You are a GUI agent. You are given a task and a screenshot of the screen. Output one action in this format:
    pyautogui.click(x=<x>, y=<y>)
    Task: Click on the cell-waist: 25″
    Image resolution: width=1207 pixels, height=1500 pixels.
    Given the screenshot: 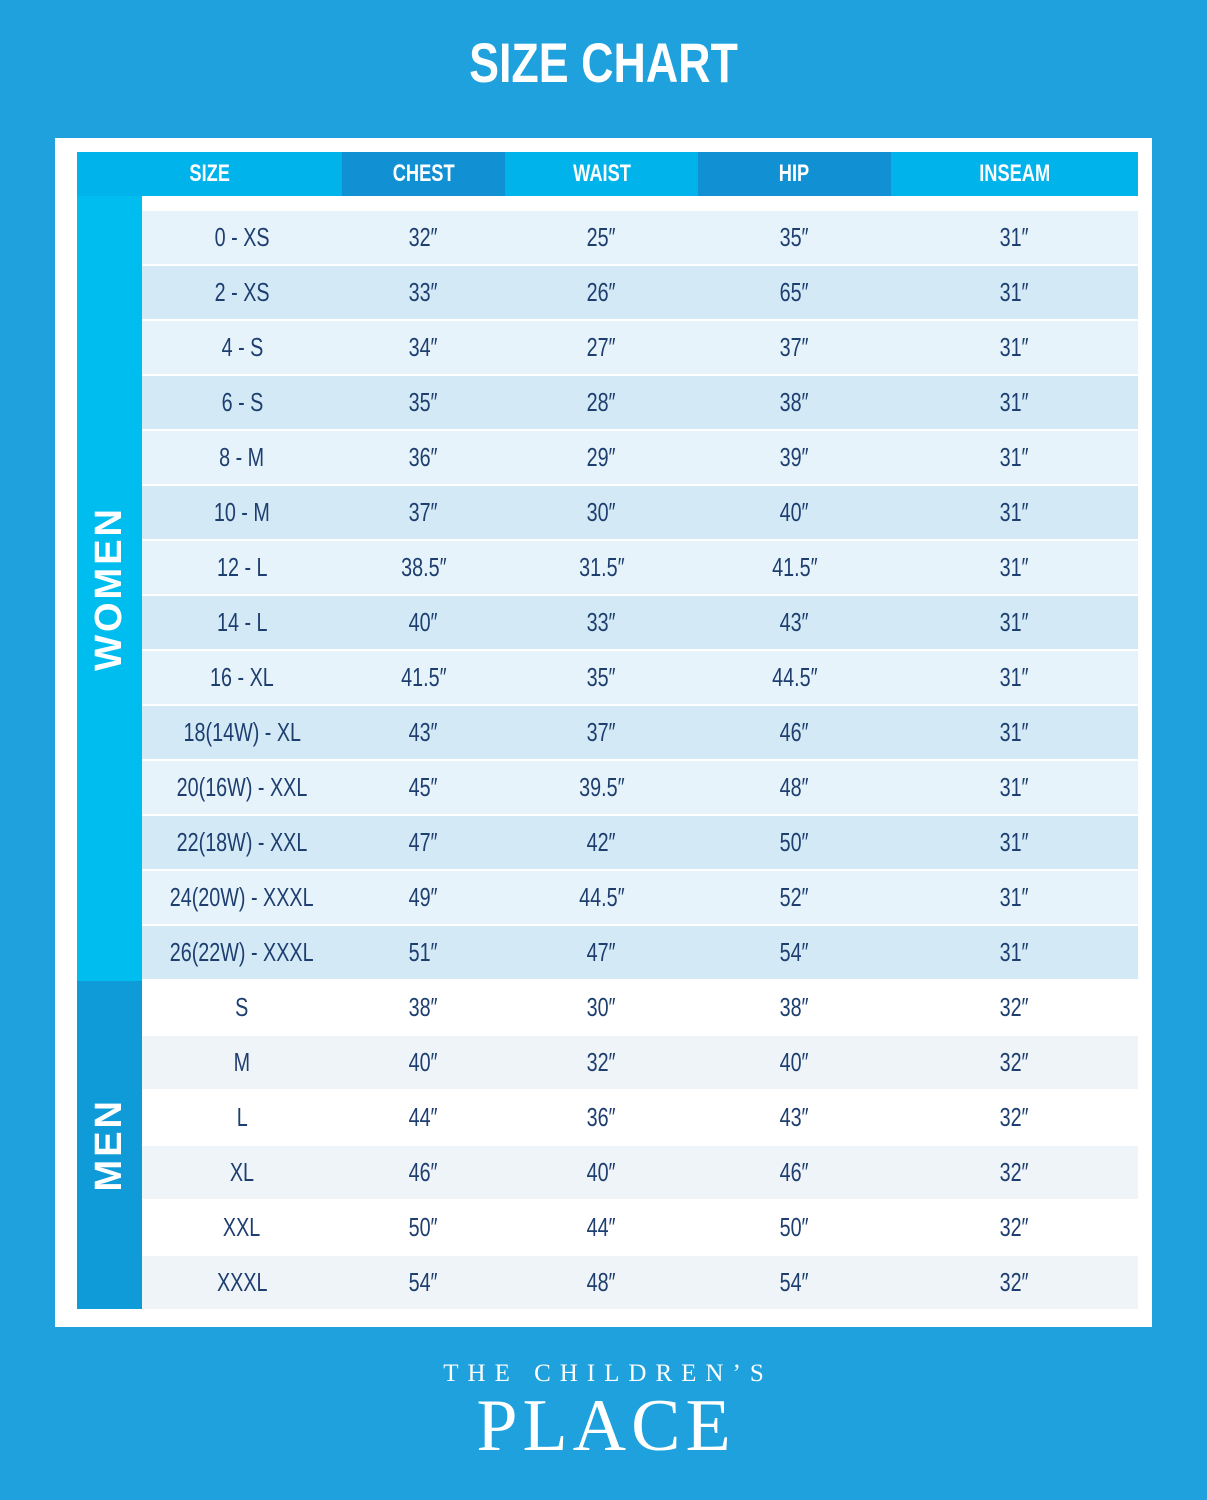 What is the action you would take?
    pyautogui.click(x=601, y=237)
    